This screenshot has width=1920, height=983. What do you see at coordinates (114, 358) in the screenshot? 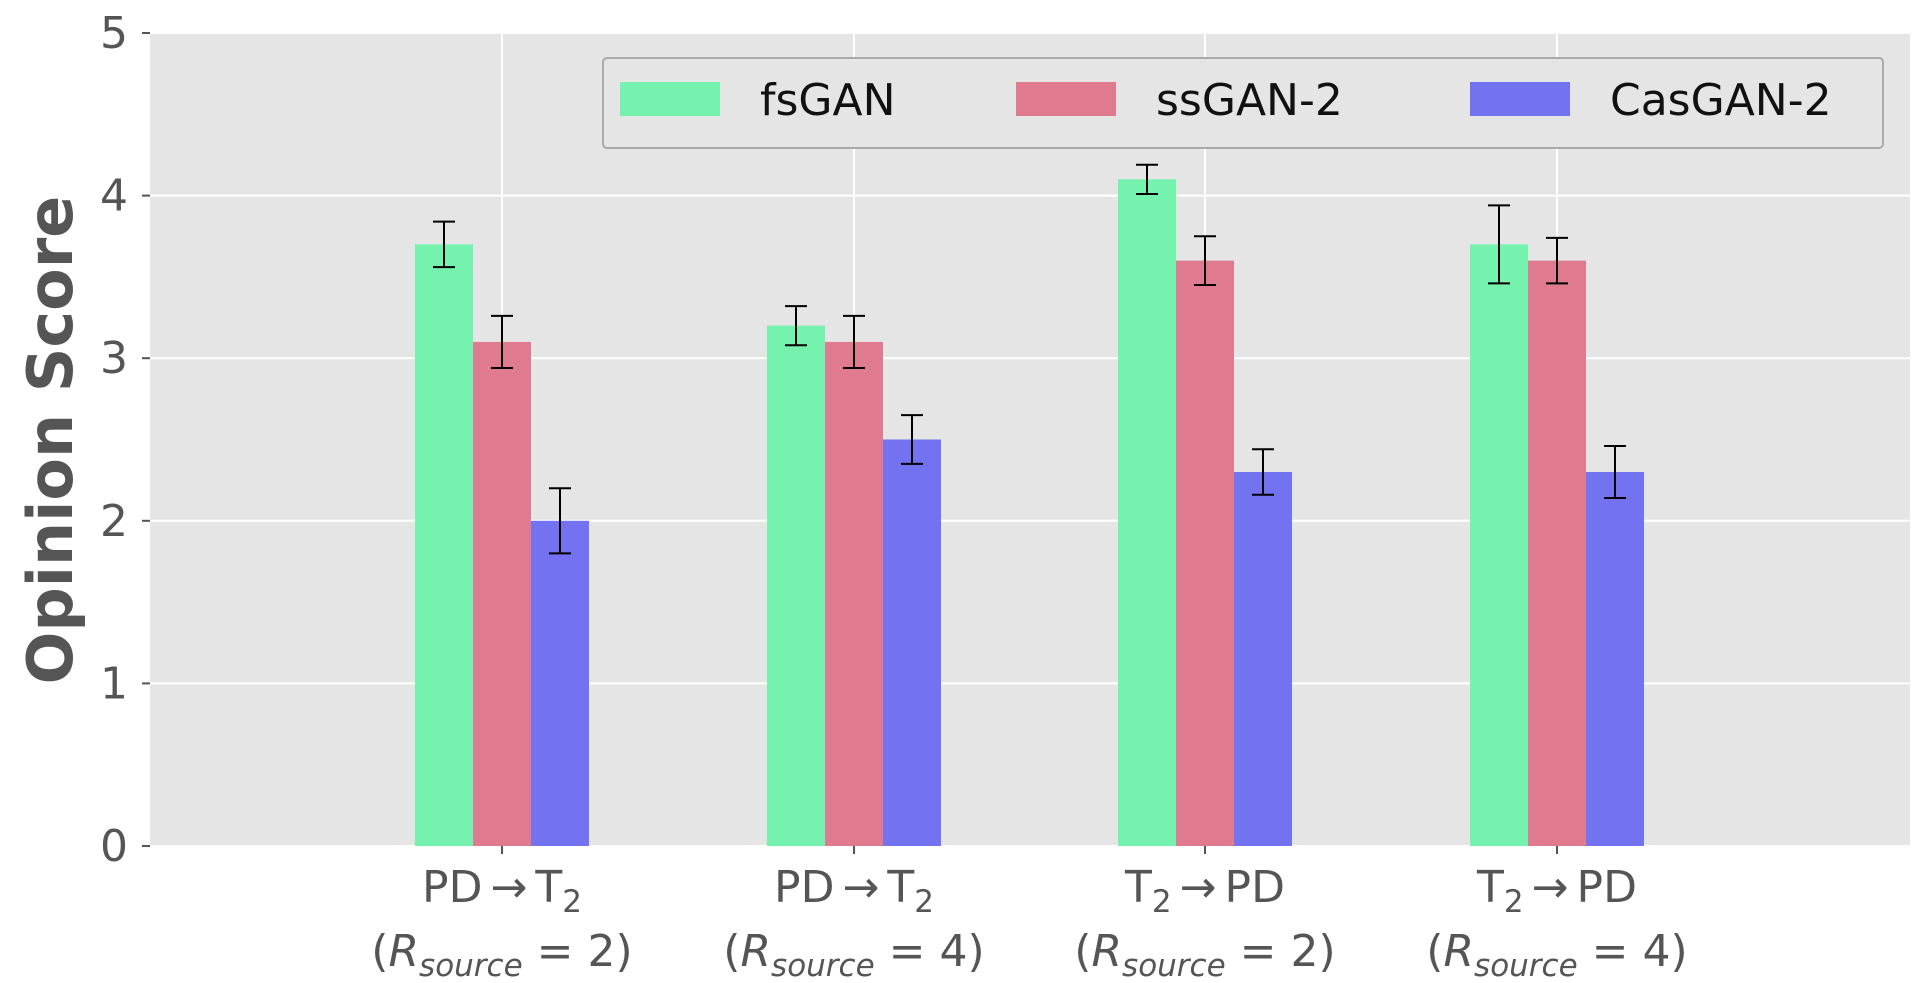
I see `y-tick-label: 3` at bounding box center [114, 358].